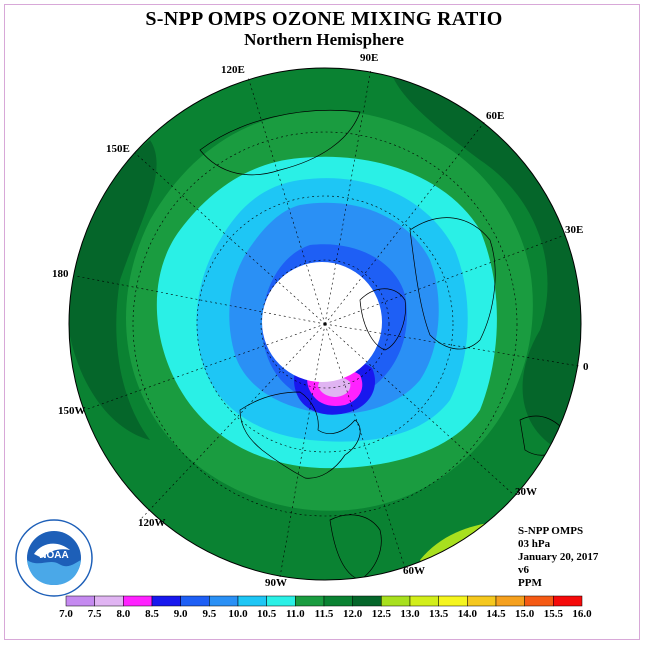  Describe the element at coordinates (574, 230) in the screenshot. I see `lon-label-30e: 30E` at that location.